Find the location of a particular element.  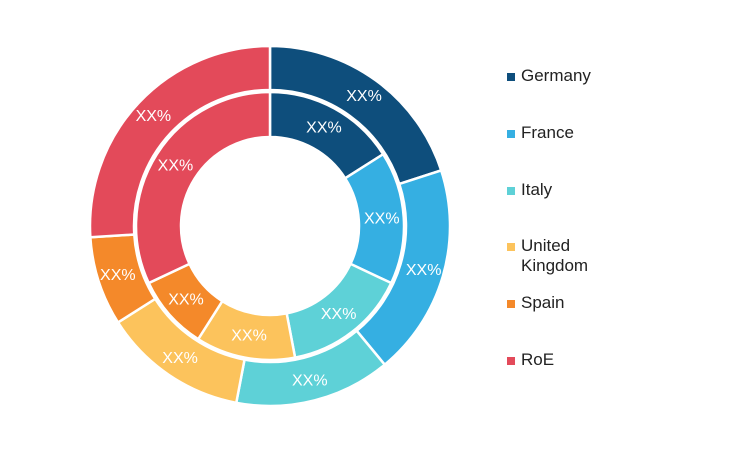

legend-swatch-united-kingdom is located at coordinates (511, 247).